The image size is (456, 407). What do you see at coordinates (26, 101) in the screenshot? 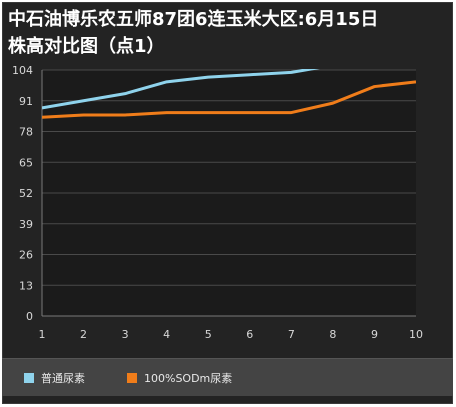
I see `y-tick-label: 91` at bounding box center [26, 101].